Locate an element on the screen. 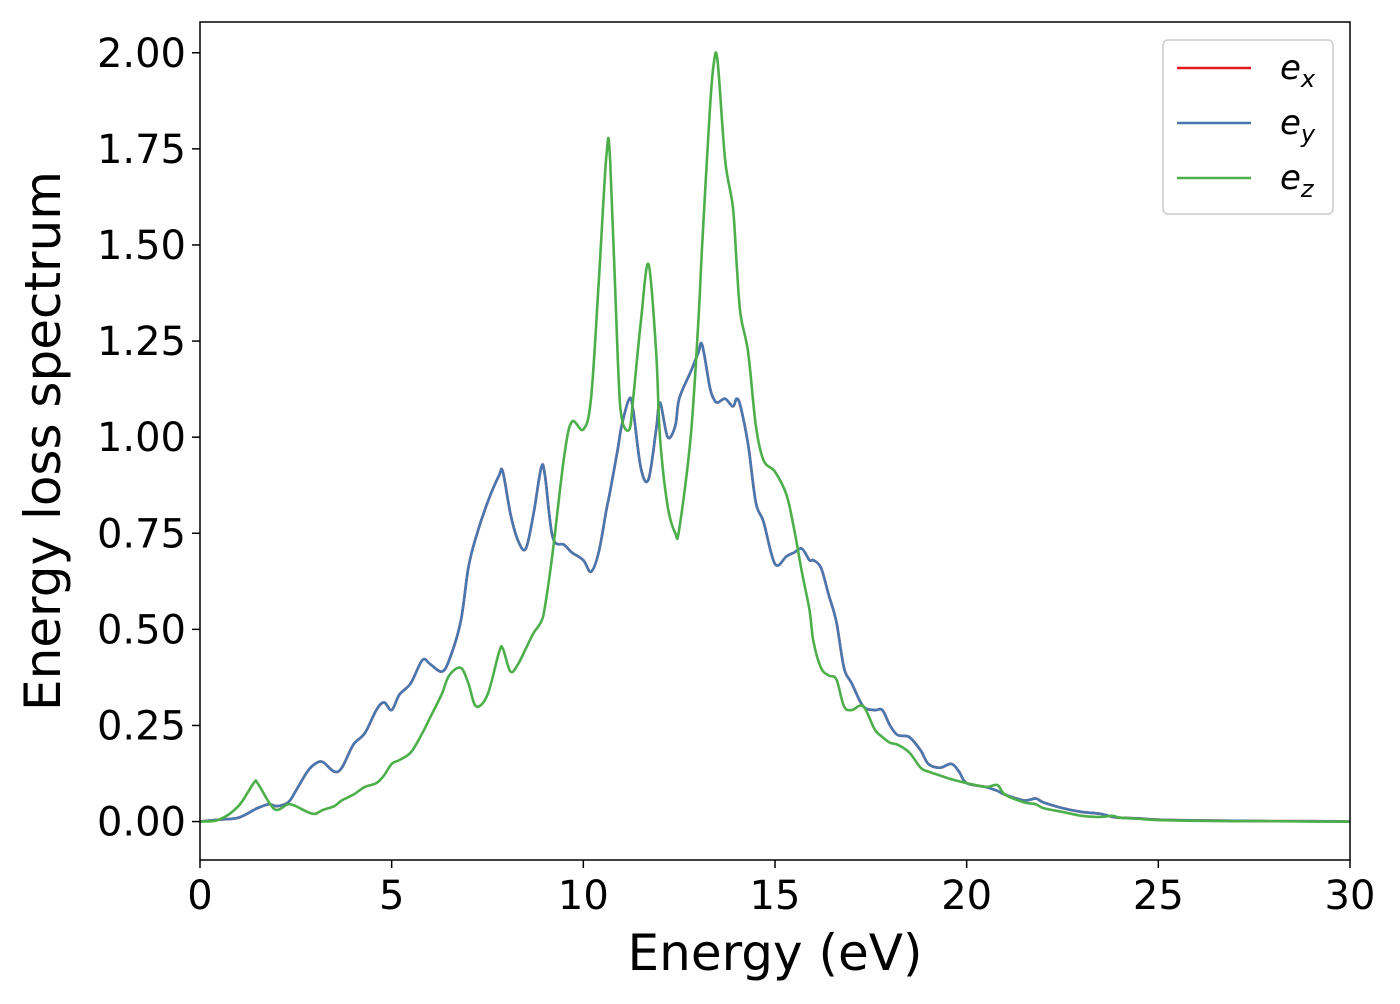 This screenshot has width=1400, height=1004. y-axis: 0.00 0.25 0.50 0.75 1.00 1.25 1.50 1.75 2.00 is located at coordinates (148, 438).